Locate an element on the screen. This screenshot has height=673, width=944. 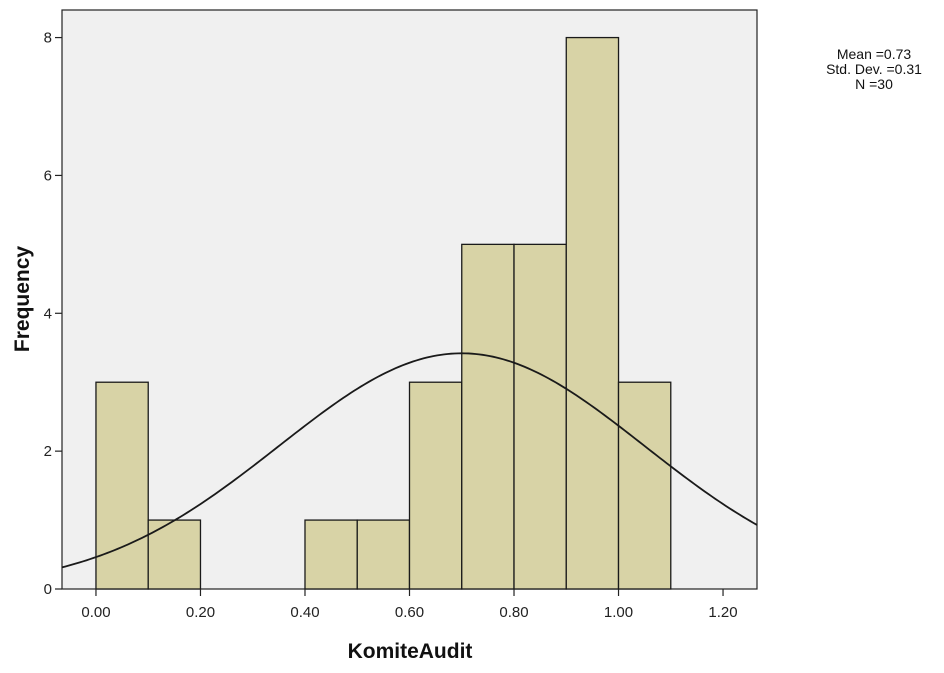
stats-std-dev: Std. Dev. =0.31 is located at coordinates (874, 69).